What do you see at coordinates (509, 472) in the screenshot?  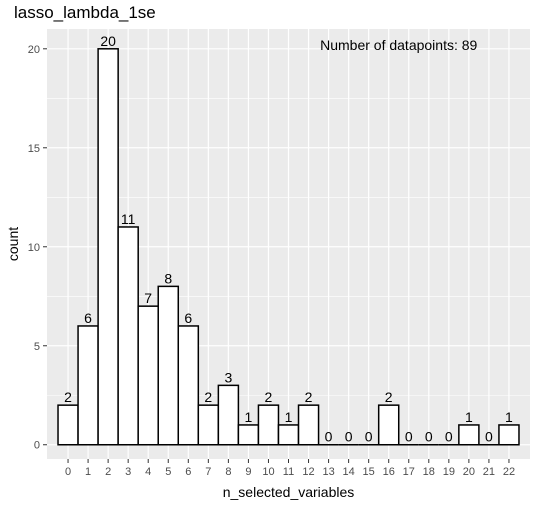 I see `x-tick-label: 22` at bounding box center [509, 472].